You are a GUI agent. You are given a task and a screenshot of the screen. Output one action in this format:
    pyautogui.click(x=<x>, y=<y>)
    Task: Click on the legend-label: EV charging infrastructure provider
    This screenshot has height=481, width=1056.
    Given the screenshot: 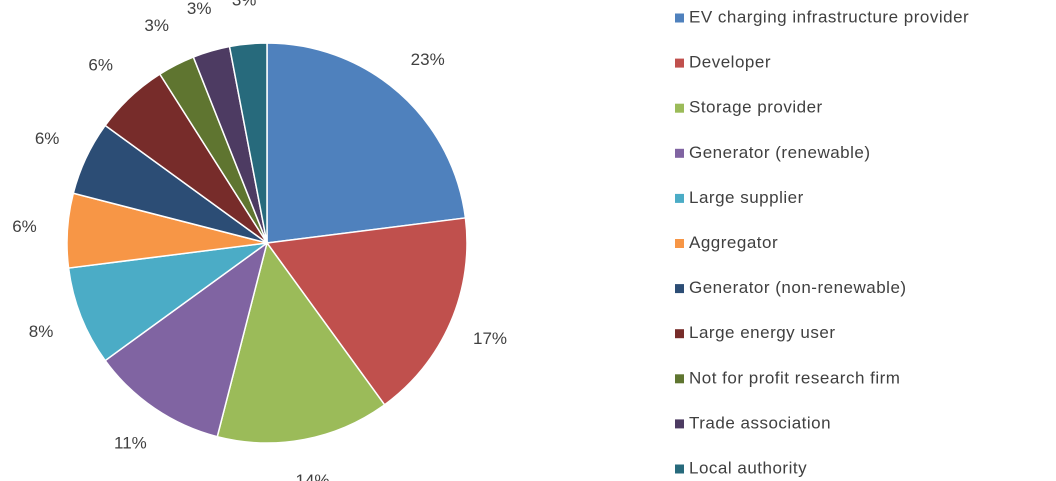 What is the action you would take?
    pyautogui.click(x=829, y=16)
    